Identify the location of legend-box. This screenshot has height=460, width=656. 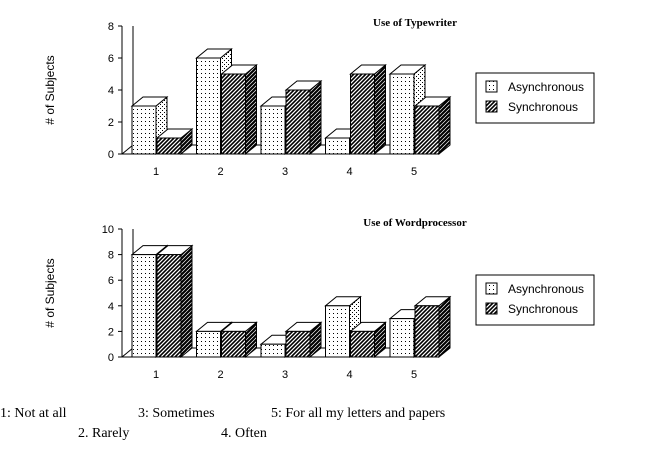
(535, 300).